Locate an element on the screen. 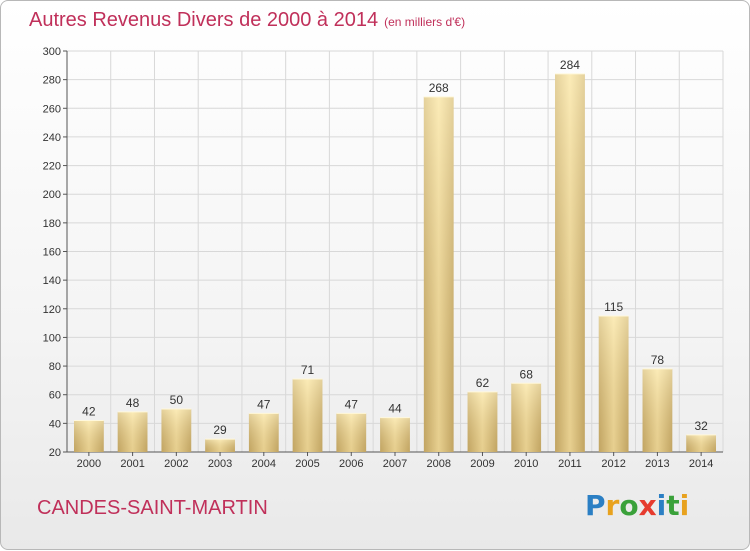 The width and height of the screenshot is (750, 551). y-tick-label: 160 is located at coordinates (52, 253).